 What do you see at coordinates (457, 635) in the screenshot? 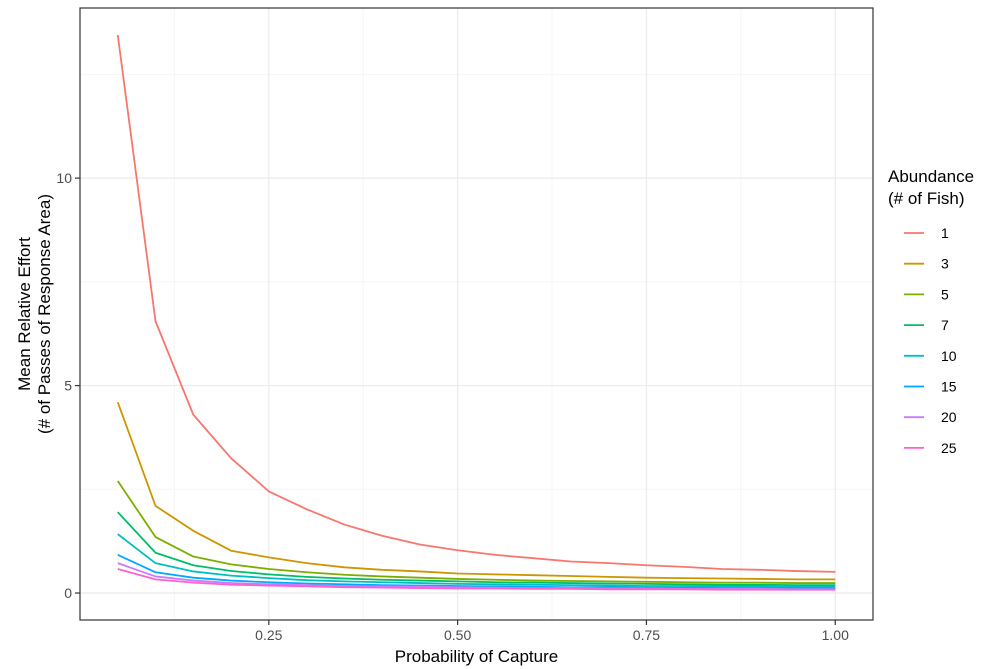
I see `x-tick-label: 0.50` at bounding box center [457, 635].